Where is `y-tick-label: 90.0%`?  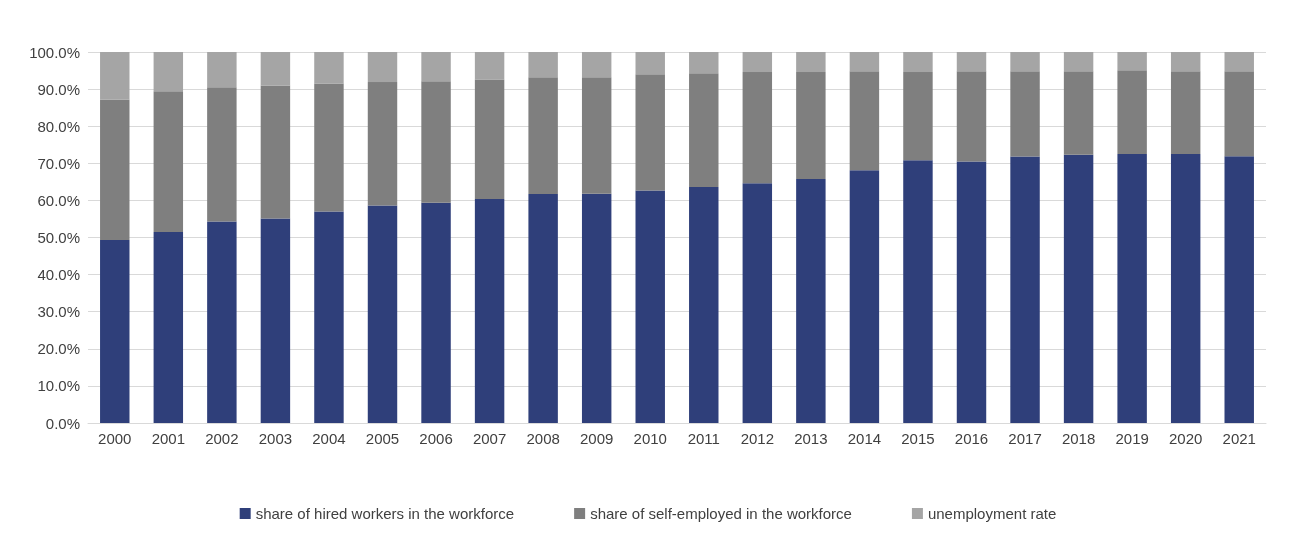
y-tick-label: 90.0% is located at coordinates (58, 89).